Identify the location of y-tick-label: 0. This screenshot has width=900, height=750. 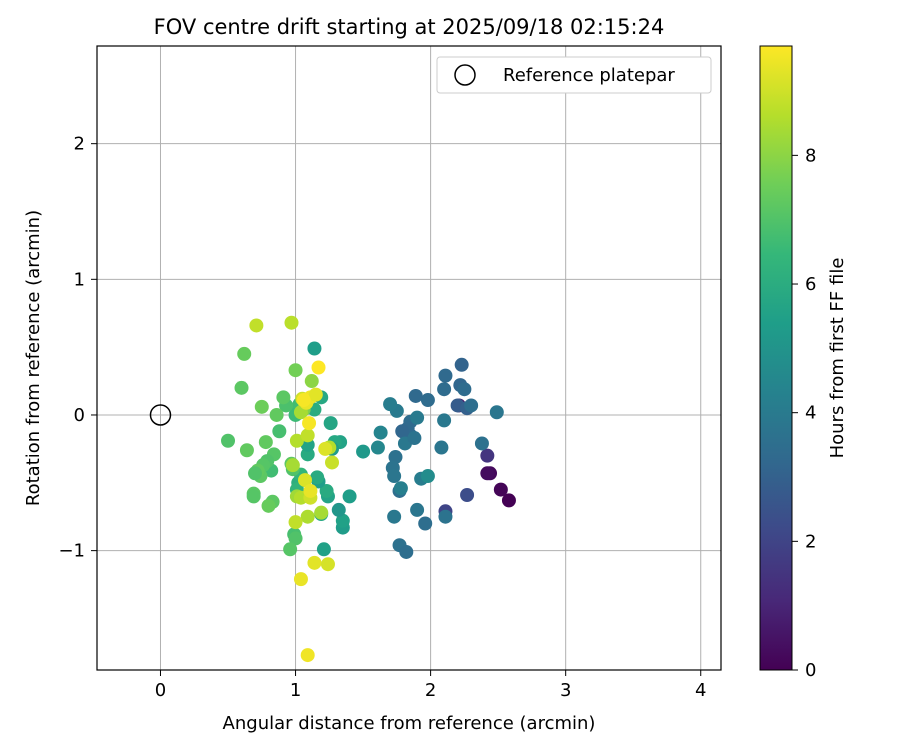
(79, 415).